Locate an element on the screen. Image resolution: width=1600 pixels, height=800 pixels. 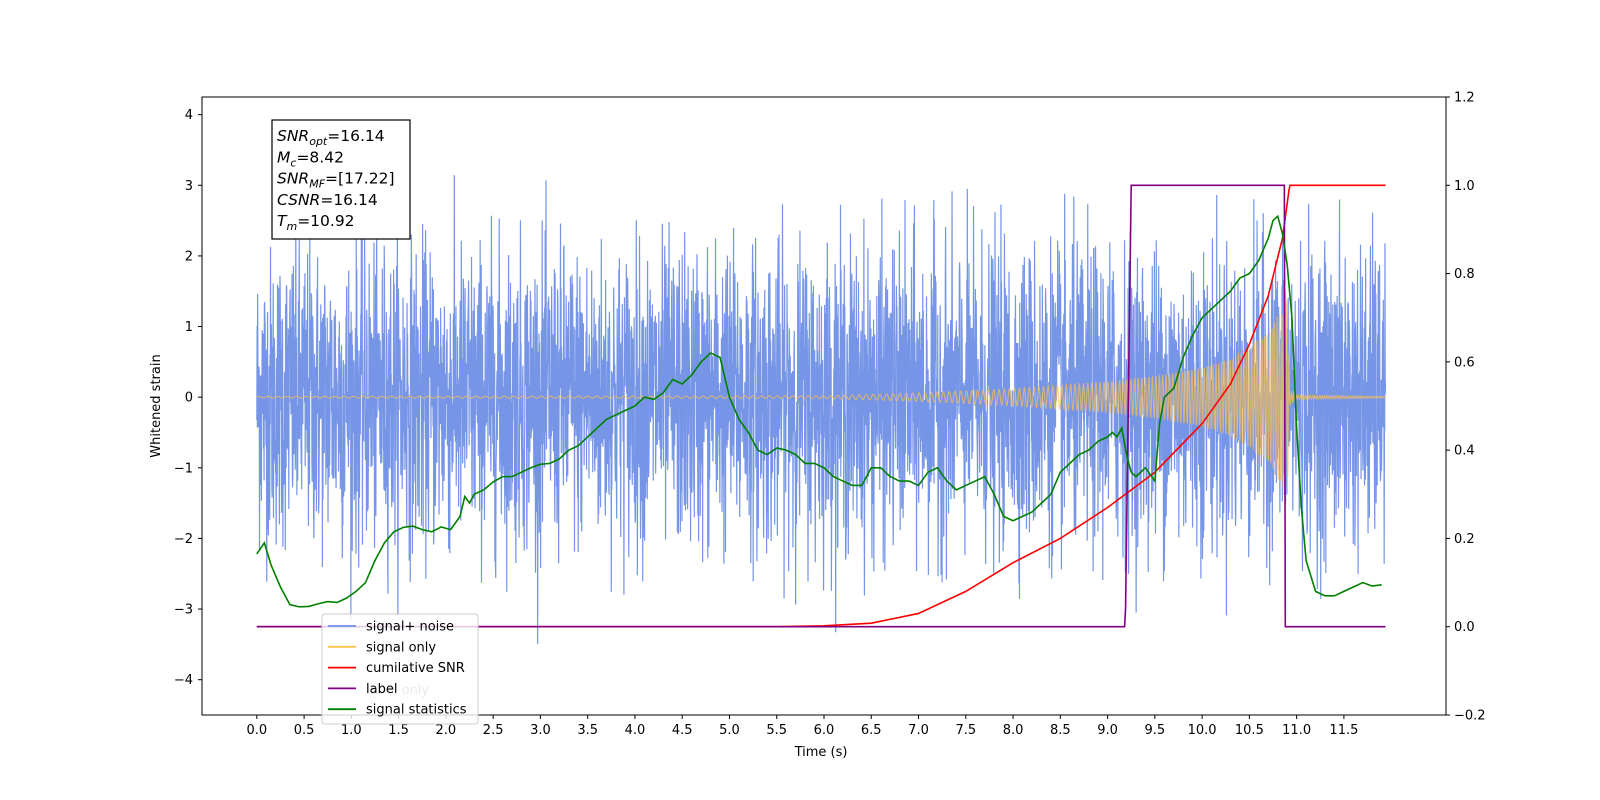
y-tick-label: −1 is located at coordinates (183, 468).